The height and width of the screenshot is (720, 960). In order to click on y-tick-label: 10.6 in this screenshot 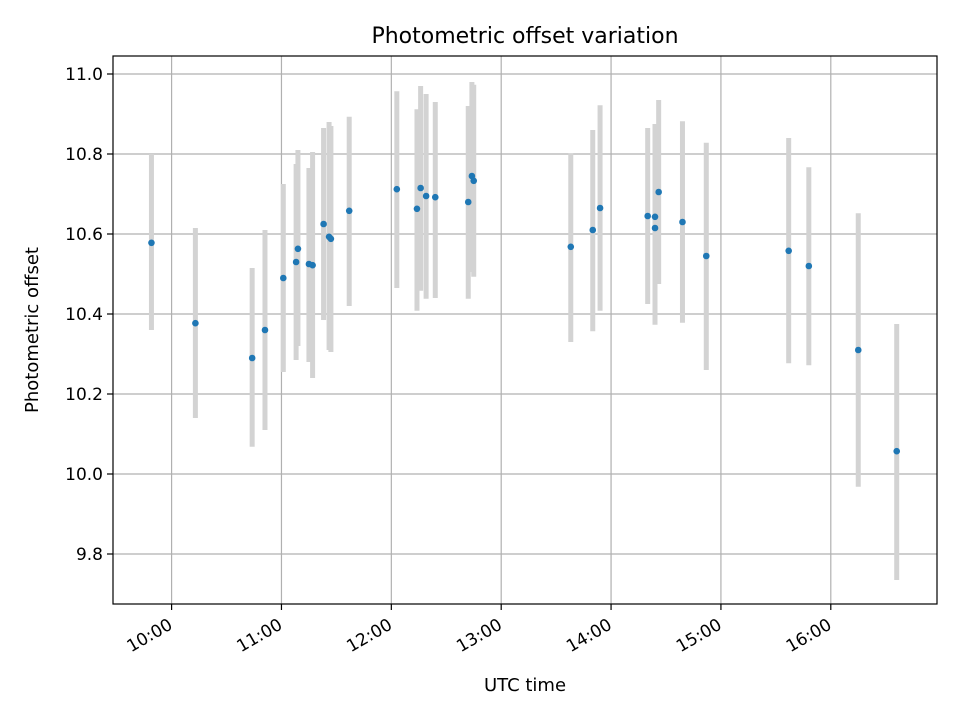, I will do `click(84, 235)`.